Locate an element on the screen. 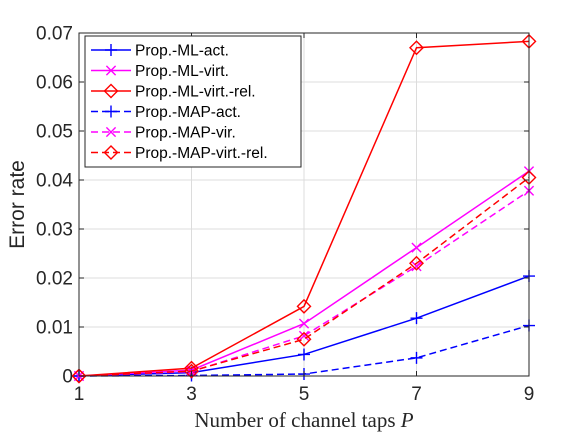  legend-entry: Prop.-MAP-vir. is located at coordinates (163, 133).